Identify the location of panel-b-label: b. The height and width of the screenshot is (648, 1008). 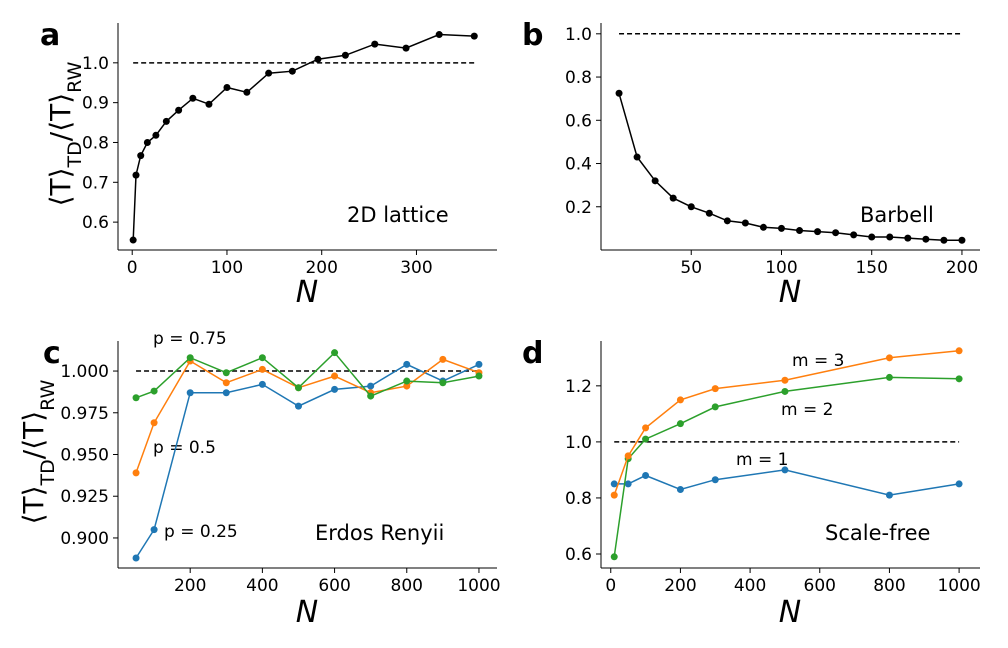
(532, 35).